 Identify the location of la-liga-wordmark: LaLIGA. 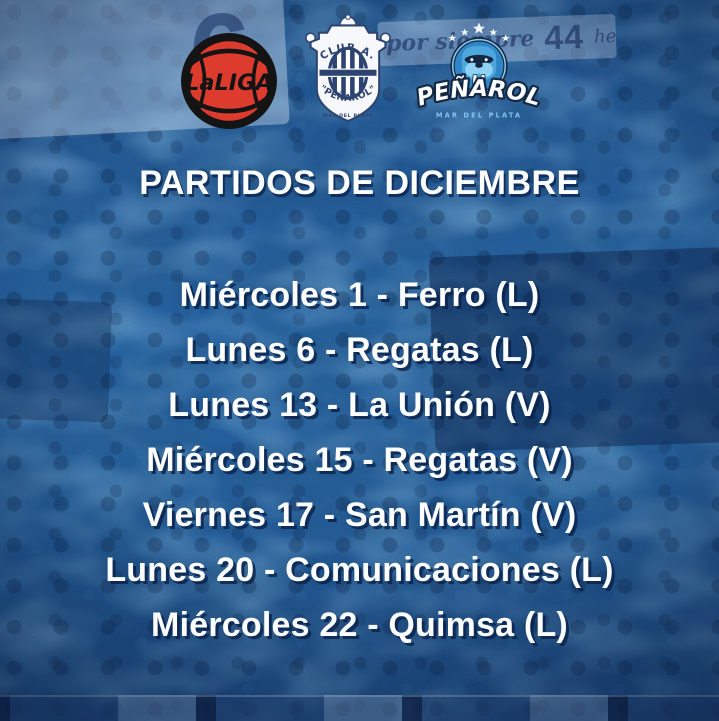
(229, 83).